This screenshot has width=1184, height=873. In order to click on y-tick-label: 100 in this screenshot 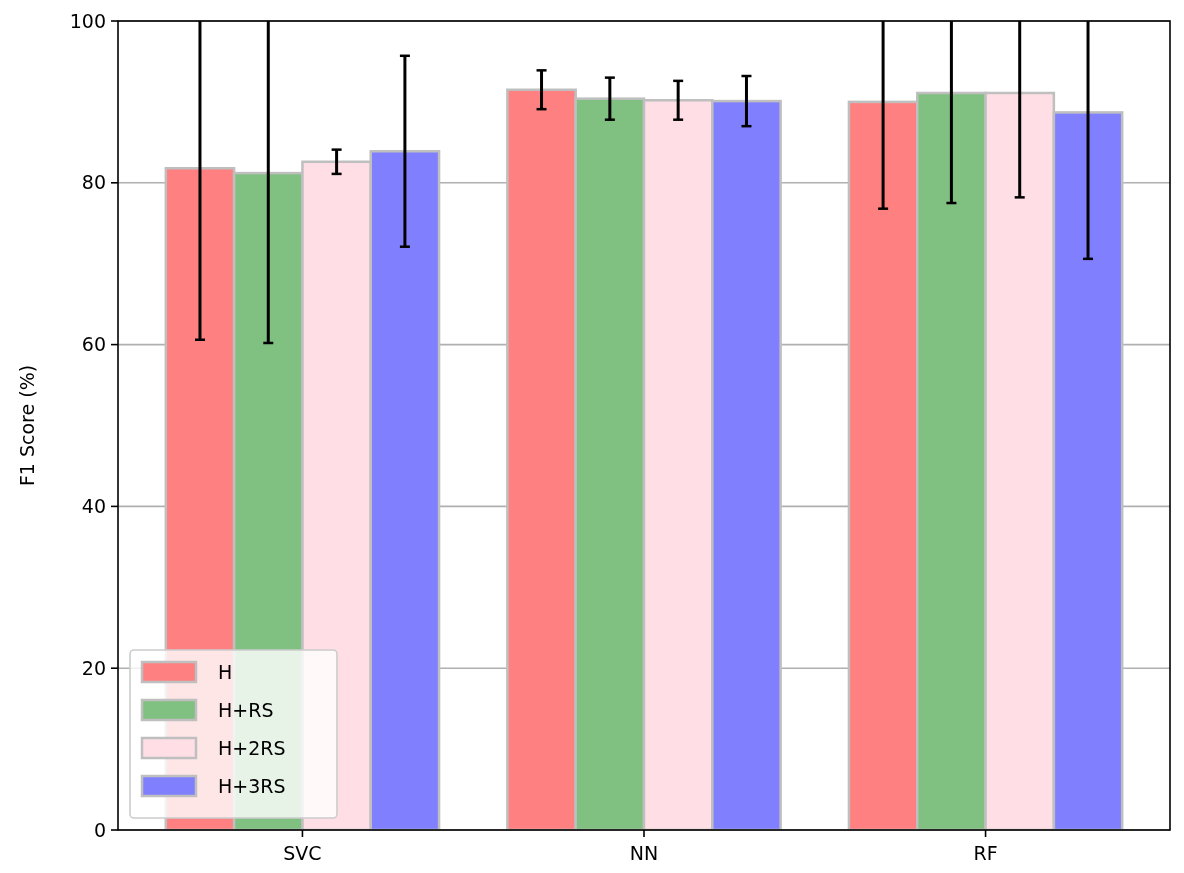, I will do `click(87, 20)`.